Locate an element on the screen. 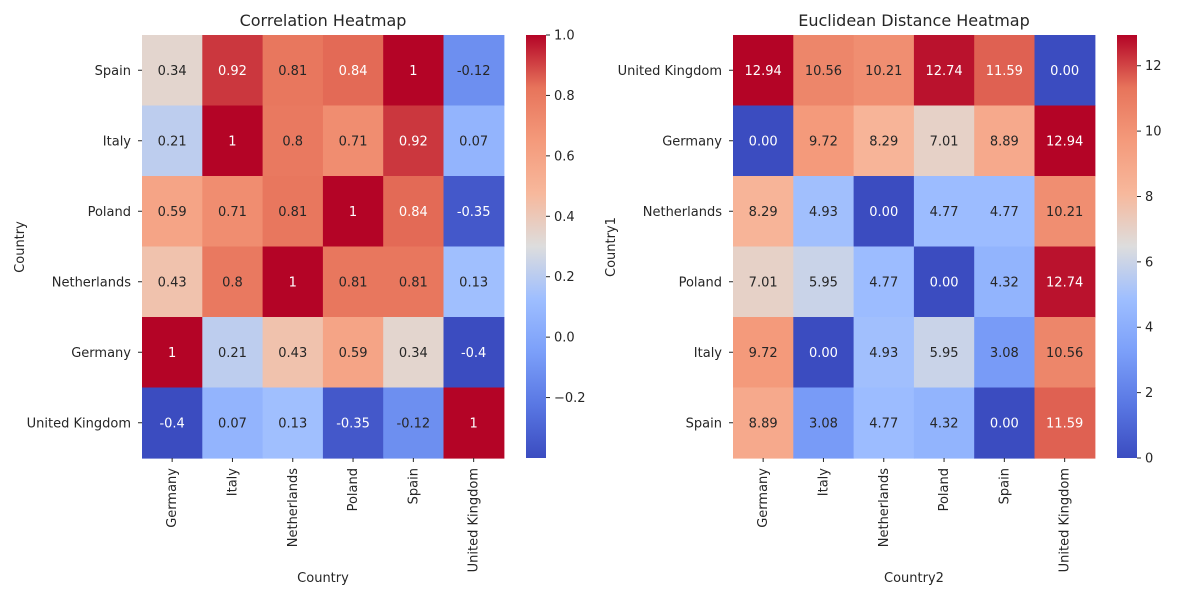 The height and width of the screenshot is (600, 1200). euclidean-cell-label: 8.29 is located at coordinates (883, 141).